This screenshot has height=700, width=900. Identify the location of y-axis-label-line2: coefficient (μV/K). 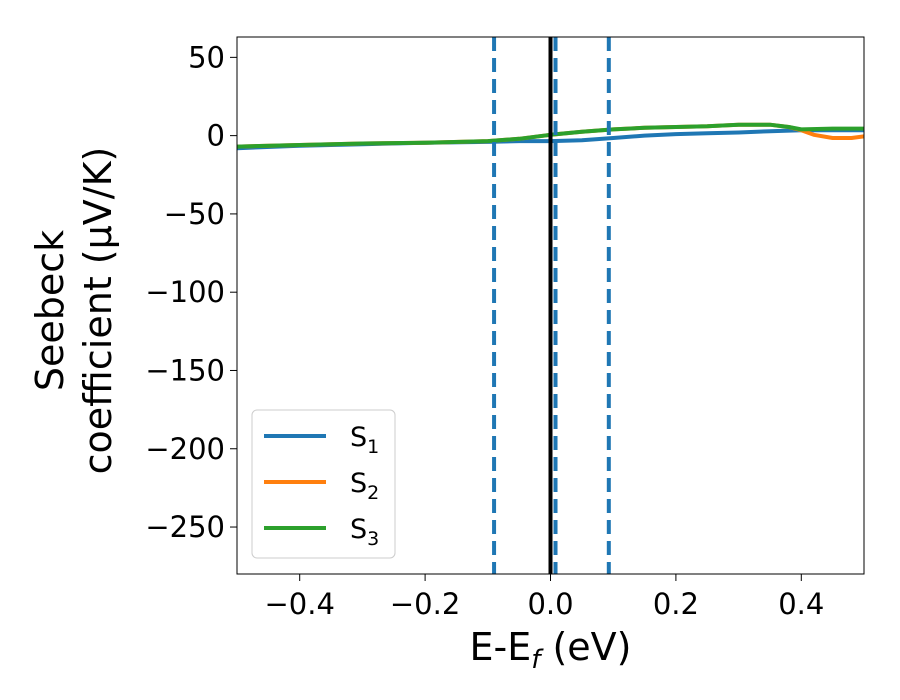
(98, 311).